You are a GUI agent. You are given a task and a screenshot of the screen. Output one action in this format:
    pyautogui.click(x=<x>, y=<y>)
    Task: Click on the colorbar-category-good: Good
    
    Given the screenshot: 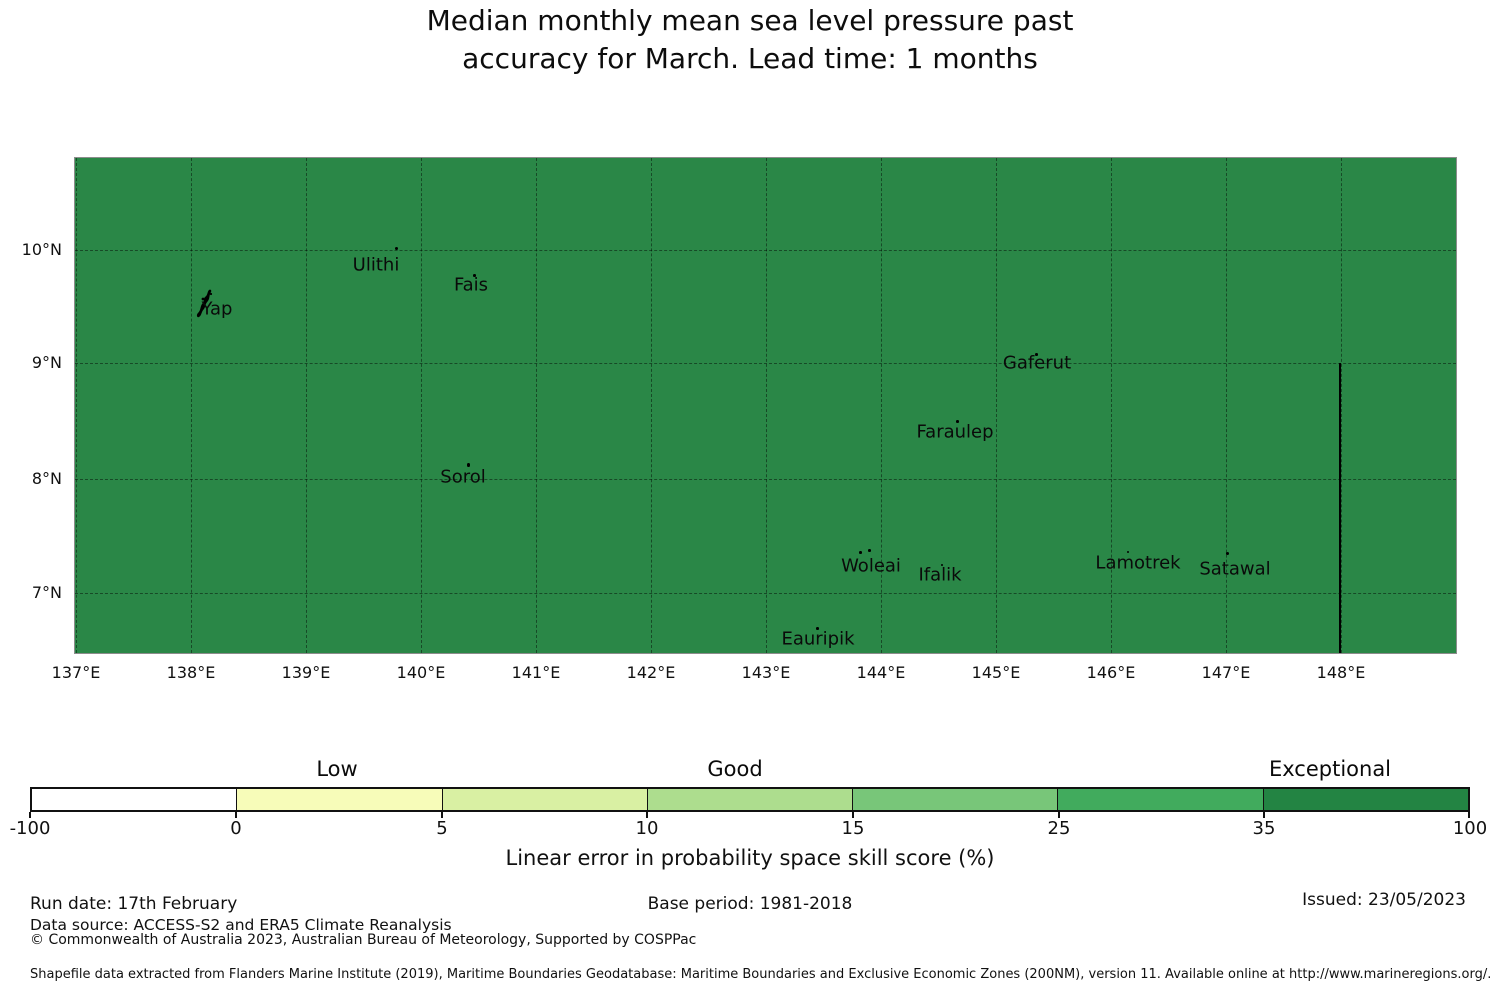 What is the action you would take?
    pyautogui.click(x=735, y=769)
    